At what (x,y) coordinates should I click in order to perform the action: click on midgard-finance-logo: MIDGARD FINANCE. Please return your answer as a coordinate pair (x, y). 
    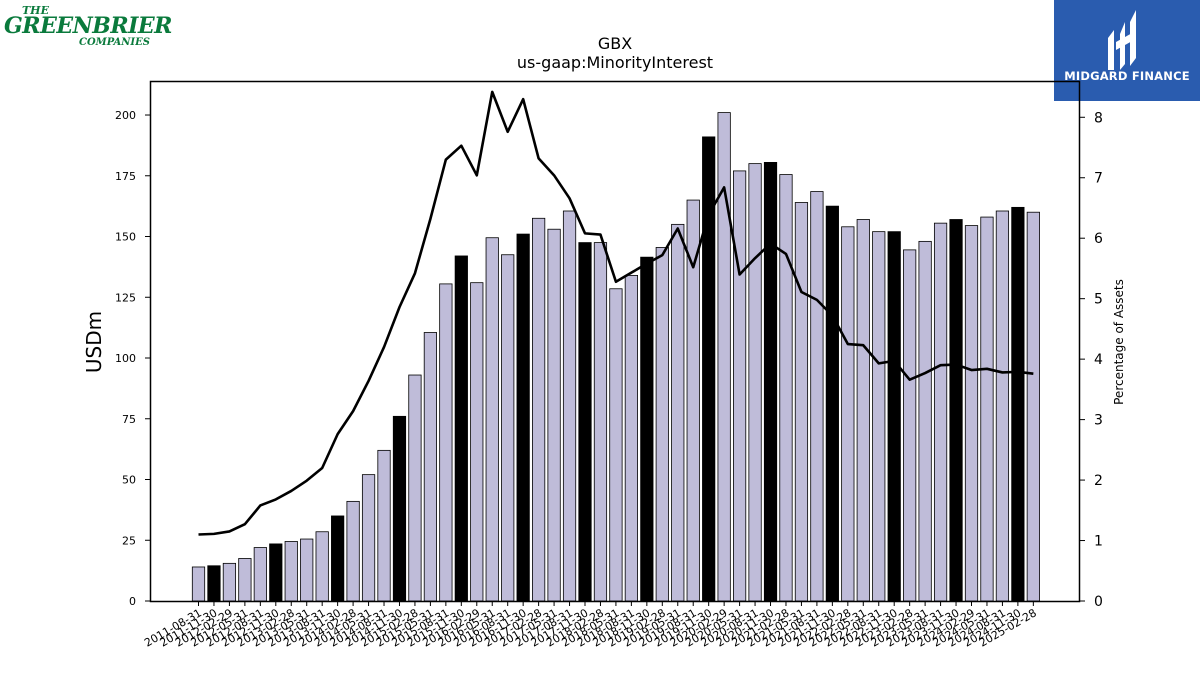
    Looking at the image, I should click on (1127, 50).